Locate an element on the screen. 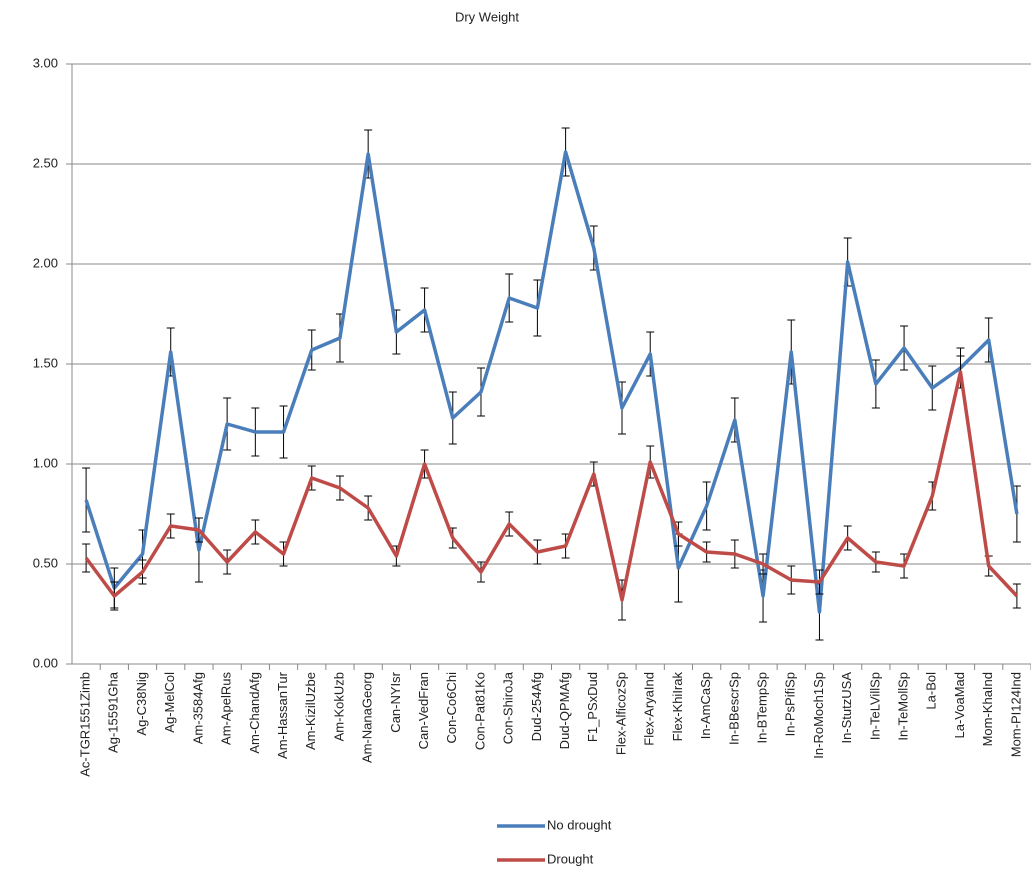 This screenshot has height=875, width=1031. x-tick-label: In-StutzUSA is located at coordinates (846, 708).